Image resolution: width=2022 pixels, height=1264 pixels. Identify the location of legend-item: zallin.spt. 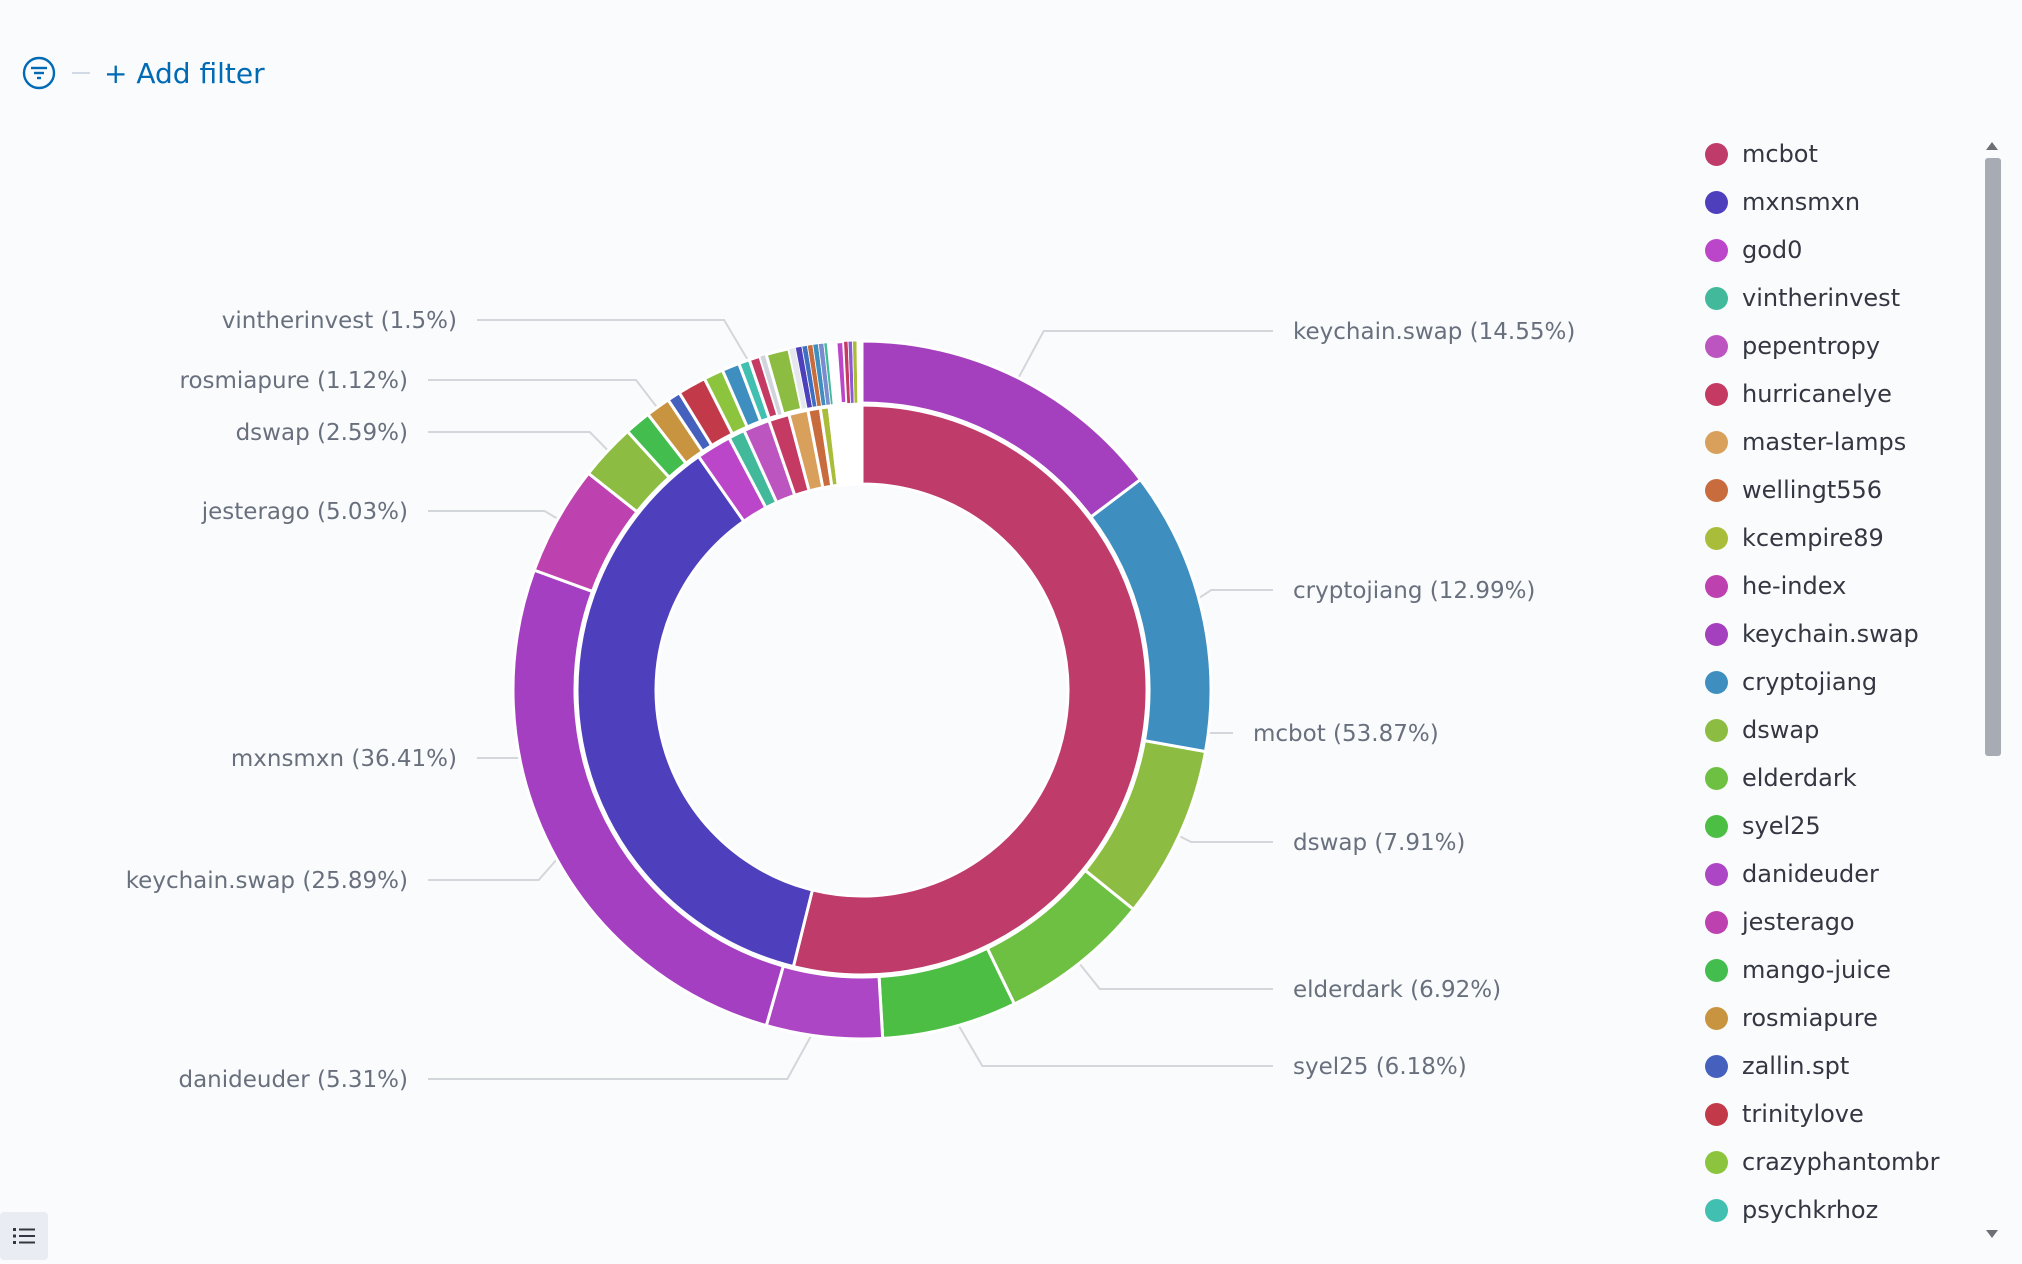
(1840, 1066).